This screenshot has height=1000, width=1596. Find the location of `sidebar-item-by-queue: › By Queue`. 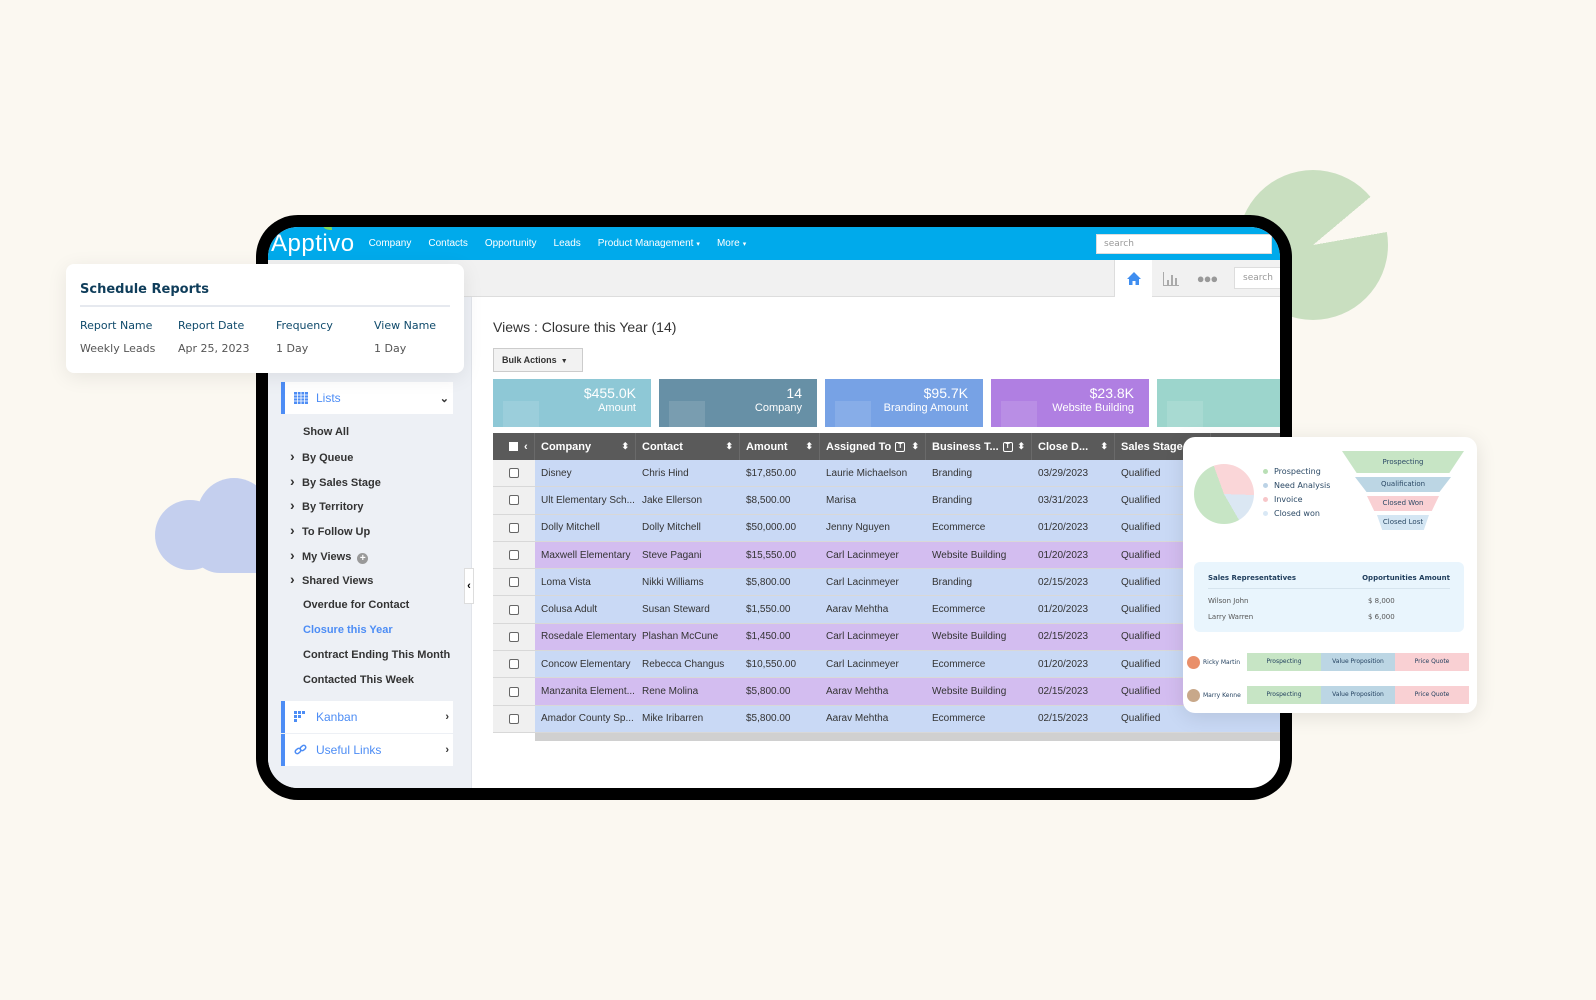

sidebar-item-by-queue: › By Queue is located at coordinates (322, 456).